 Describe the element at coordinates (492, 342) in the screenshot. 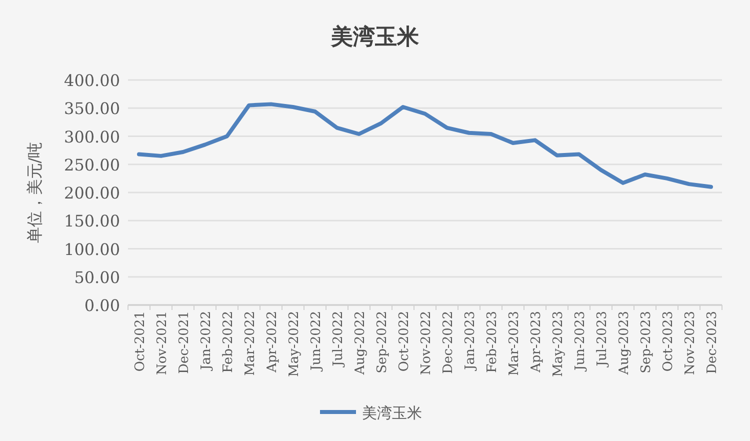

I see `x-tick-label: Feb-2023` at that location.